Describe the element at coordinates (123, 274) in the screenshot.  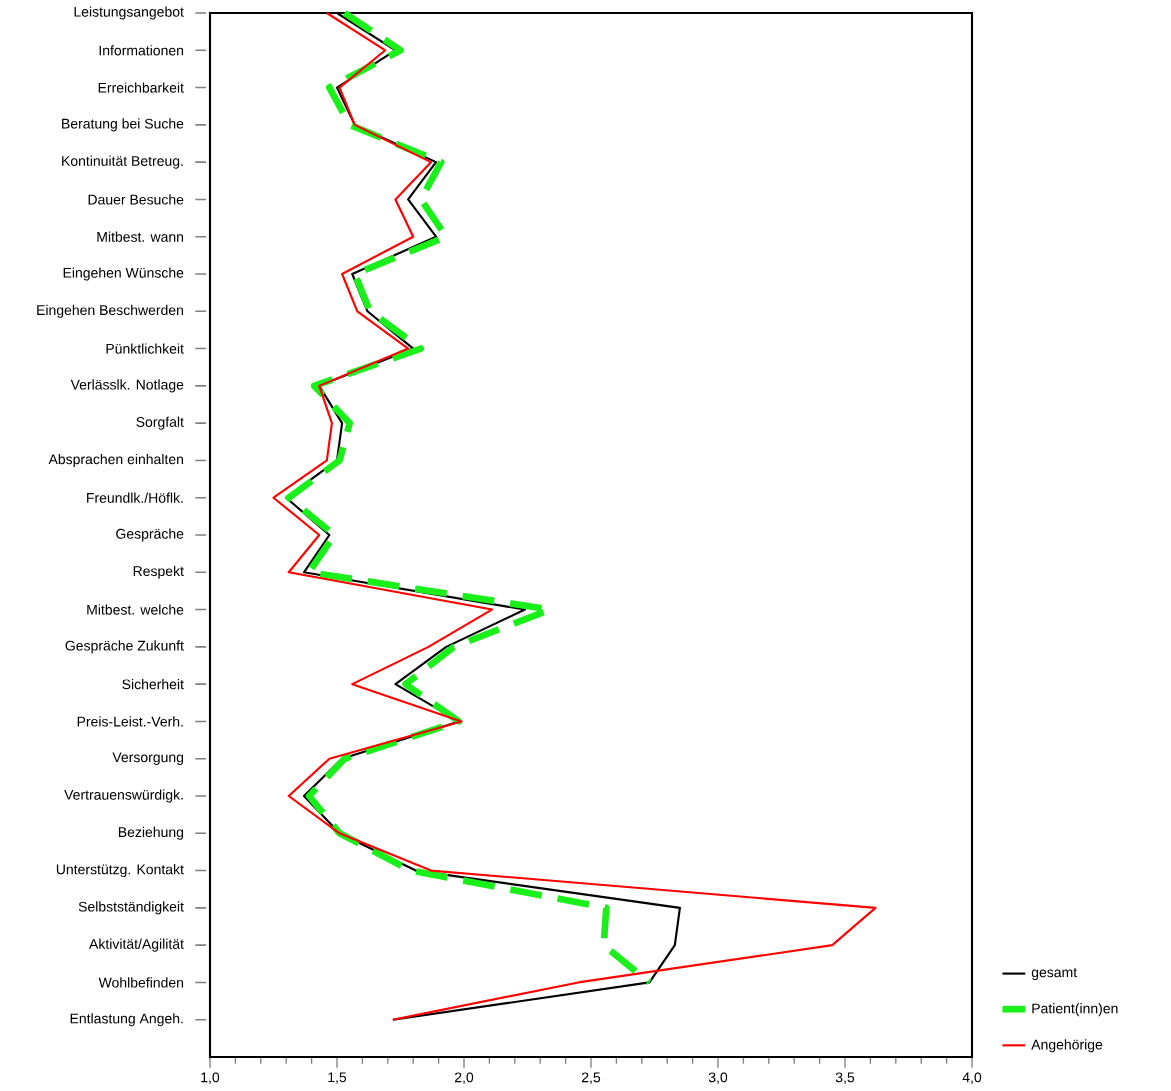
I see `y-tick-label: Eingehen Wünsche` at that location.